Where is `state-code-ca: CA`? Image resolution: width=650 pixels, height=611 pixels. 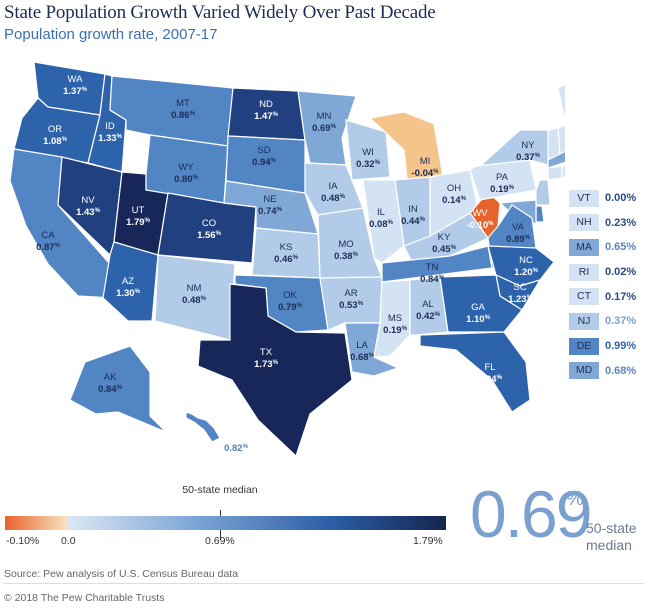
state-code-ca: CA is located at coordinates (48, 235).